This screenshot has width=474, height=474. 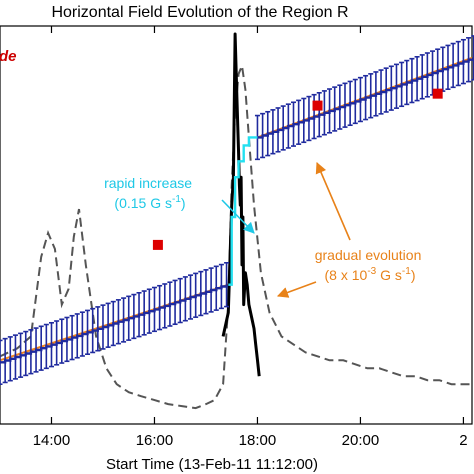 I want to click on flare-curve, so click(x=241, y=204).